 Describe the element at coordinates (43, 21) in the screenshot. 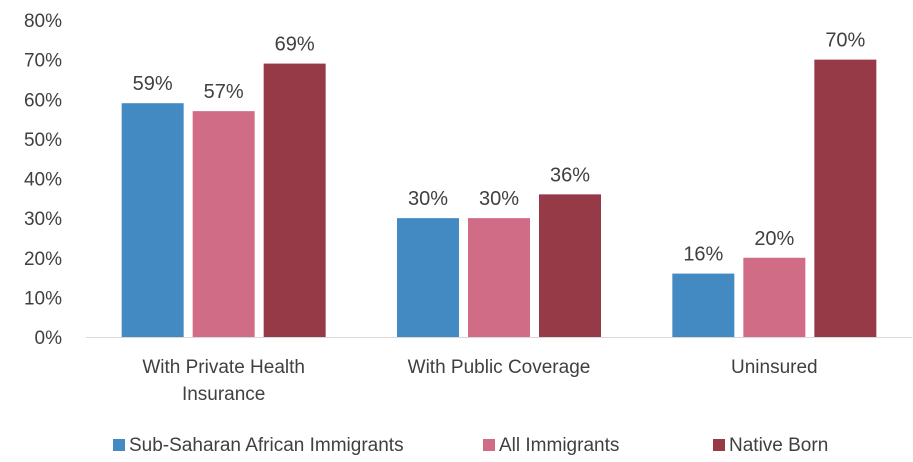

I see `y-tick-label: 80%` at that location.